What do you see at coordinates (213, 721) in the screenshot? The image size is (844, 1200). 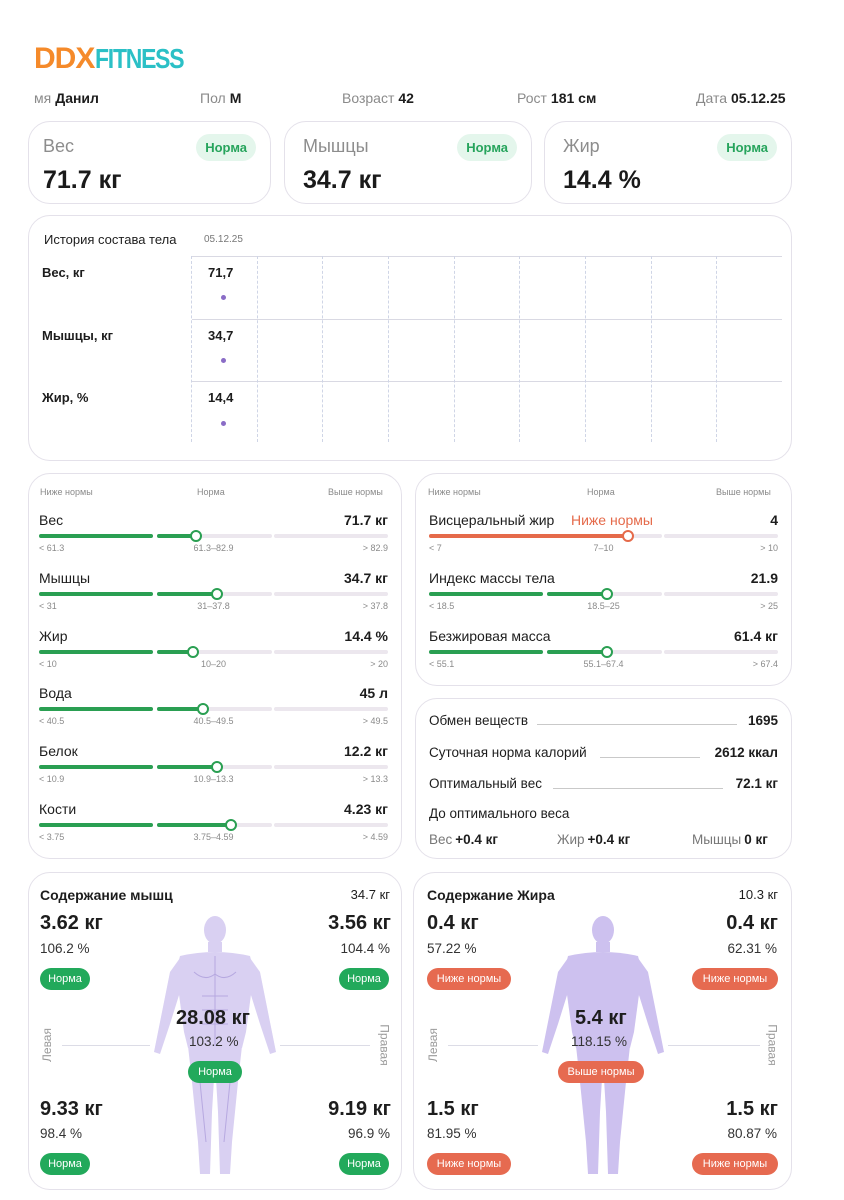 I see `range-mid: 40.5–49.5` at bounding box center [213, 721].